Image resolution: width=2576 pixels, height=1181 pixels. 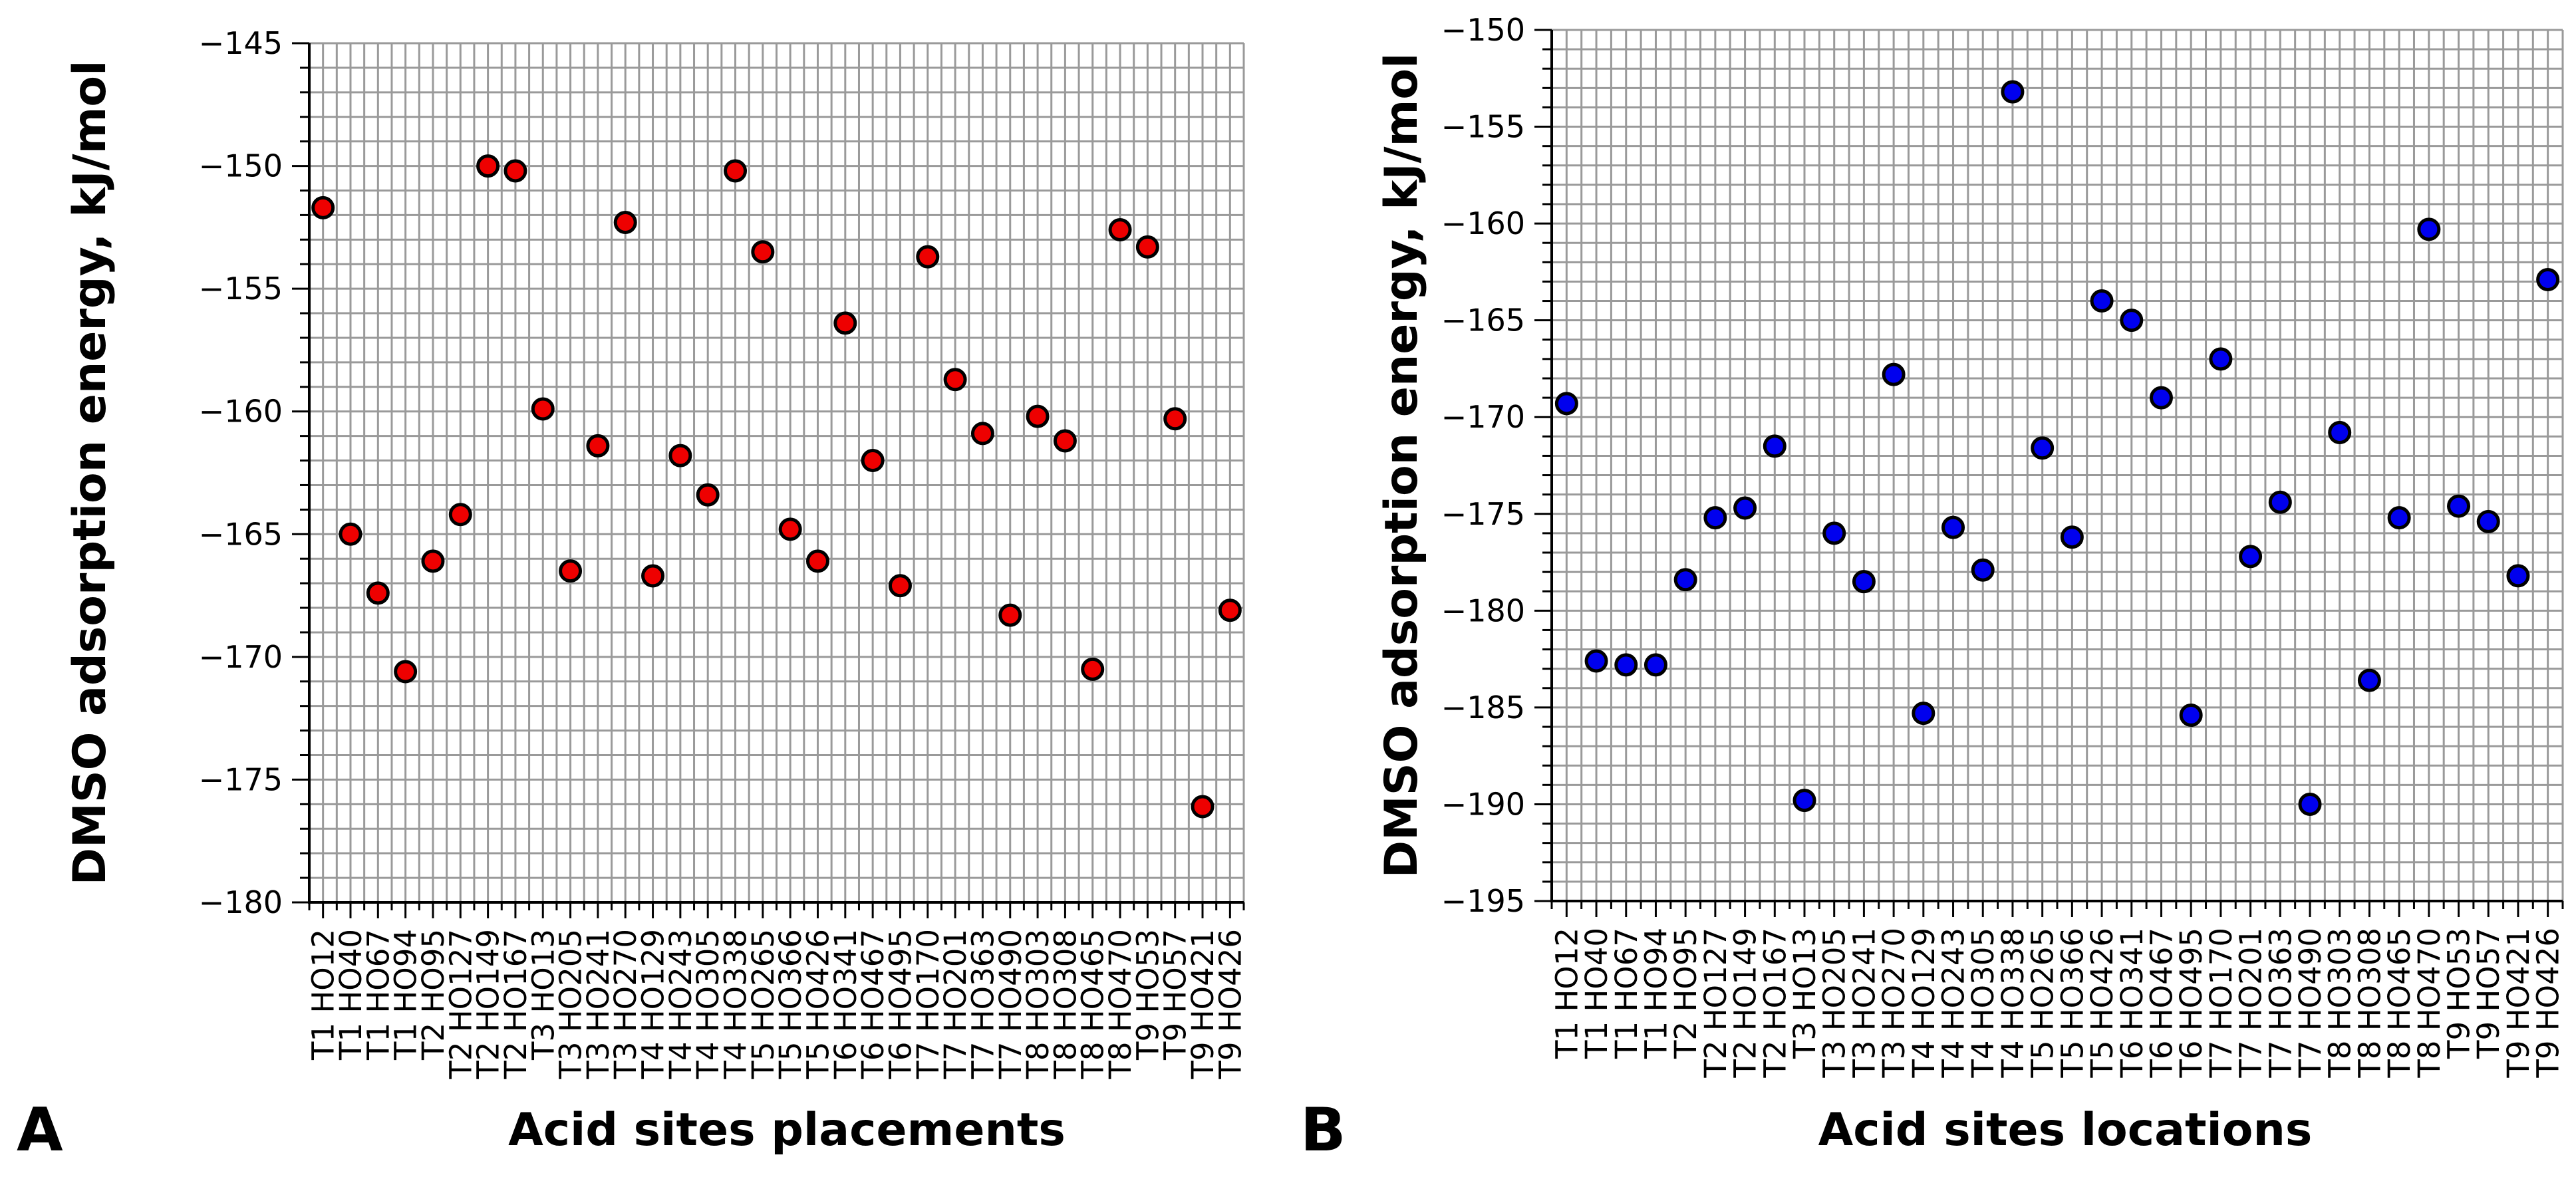 What do you see at coordinates (241, 166) in the screenshot?
I see `y-tick-label: −150` at bounding box center [241, 166].